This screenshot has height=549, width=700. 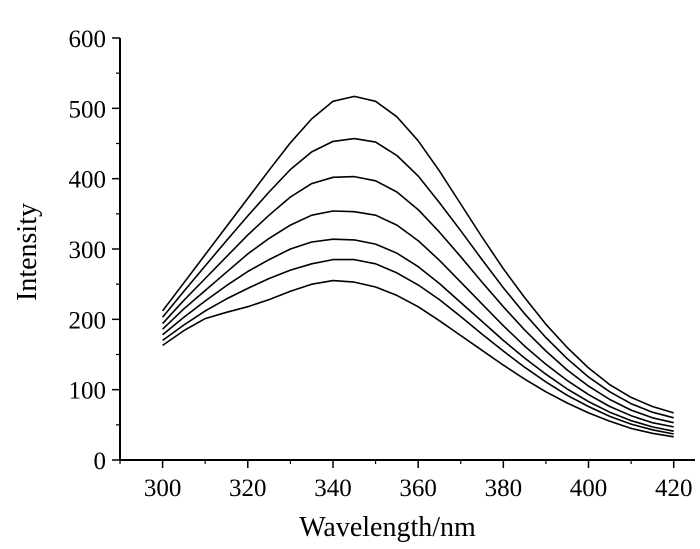 I want to click on x-tick-label: 420, so click(x=674, y=488).